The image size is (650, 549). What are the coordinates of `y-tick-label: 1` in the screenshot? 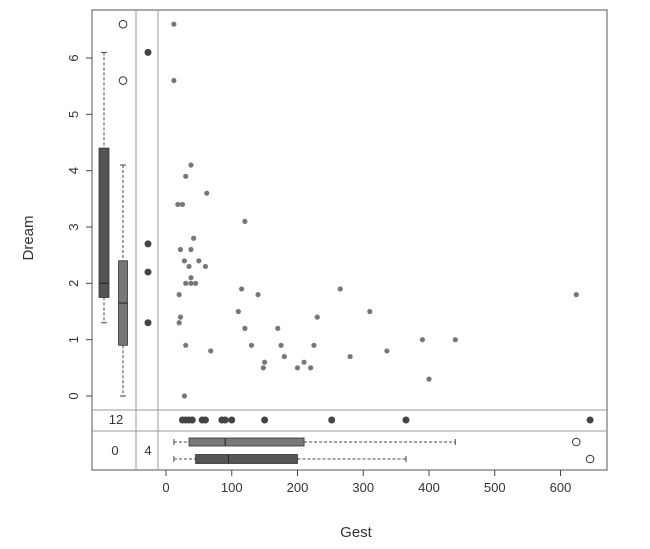 It's located at (73, 339).